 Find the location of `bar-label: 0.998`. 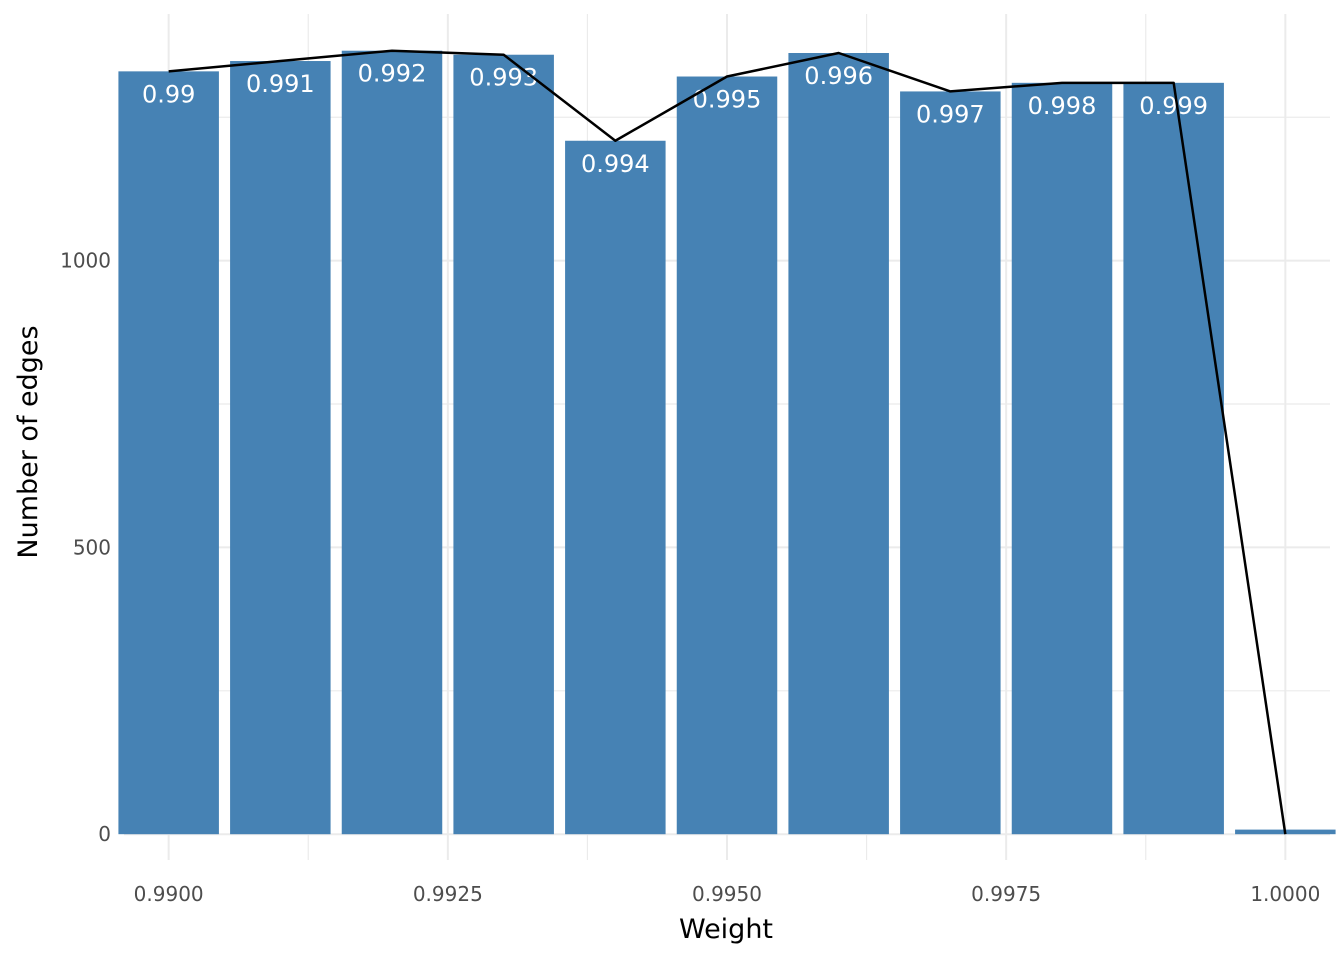

bar-label: 0.998 is located at coordinates (1062, 106).